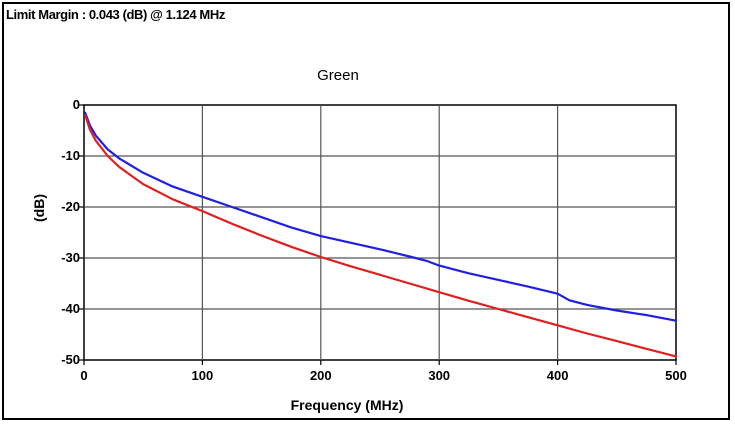  What do you see at coordinates (203, 375) in the screenshot?
I see `x-tick-label: 100` at bounding box center [203, 375].